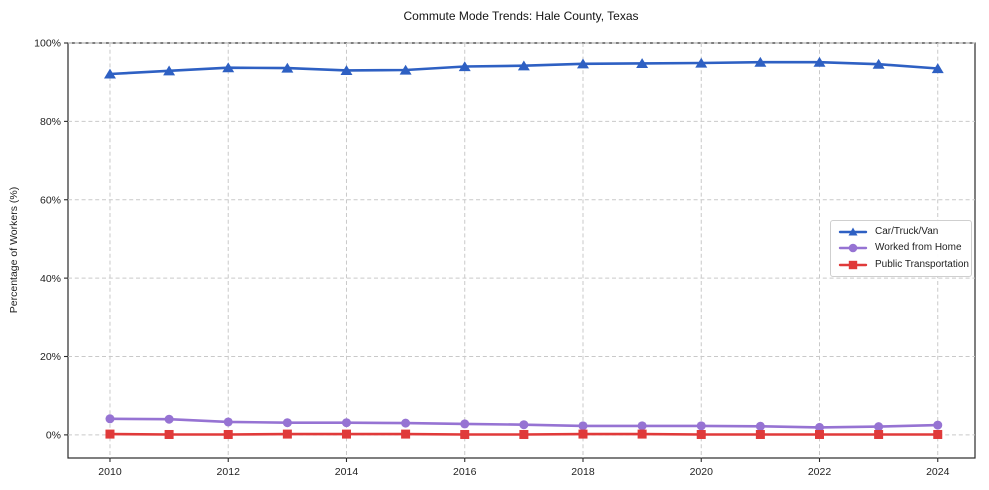  Describe the element at coordinates (53, 436) in the screenshot. I see `y-tick-label: 0%` at that location.